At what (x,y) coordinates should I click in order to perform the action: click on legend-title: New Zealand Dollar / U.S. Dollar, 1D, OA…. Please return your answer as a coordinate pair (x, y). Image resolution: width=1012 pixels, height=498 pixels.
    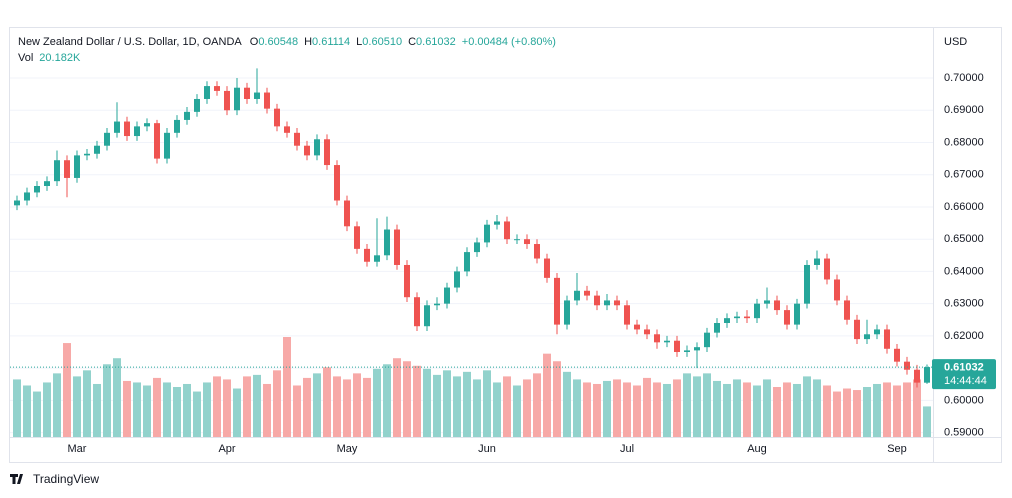
    Looking at the image, I should click on (130, 42).